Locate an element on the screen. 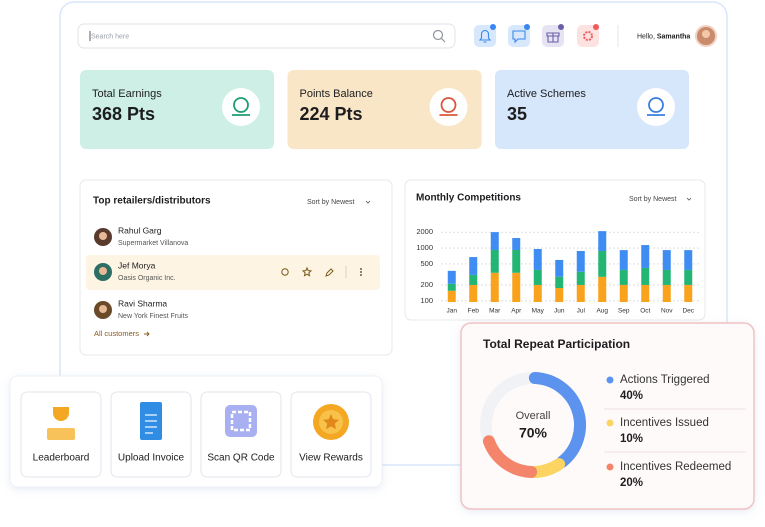  retailer-name: Jef Morya is located at coordinates (137, 265).